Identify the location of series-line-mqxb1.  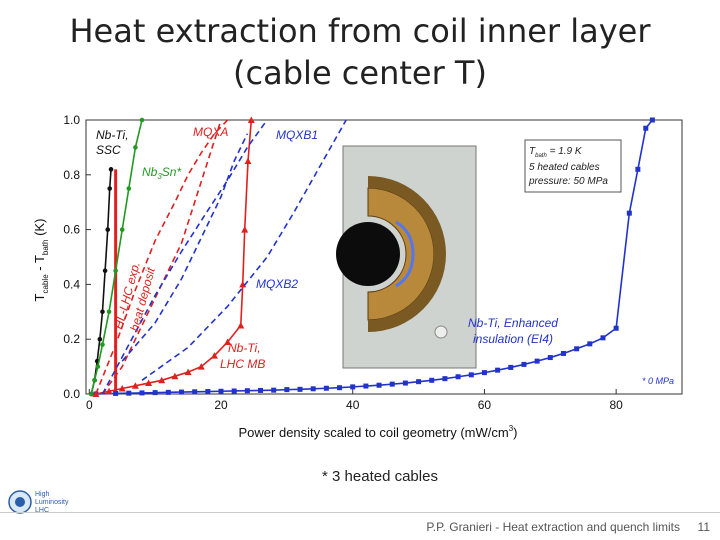
(184, 257).